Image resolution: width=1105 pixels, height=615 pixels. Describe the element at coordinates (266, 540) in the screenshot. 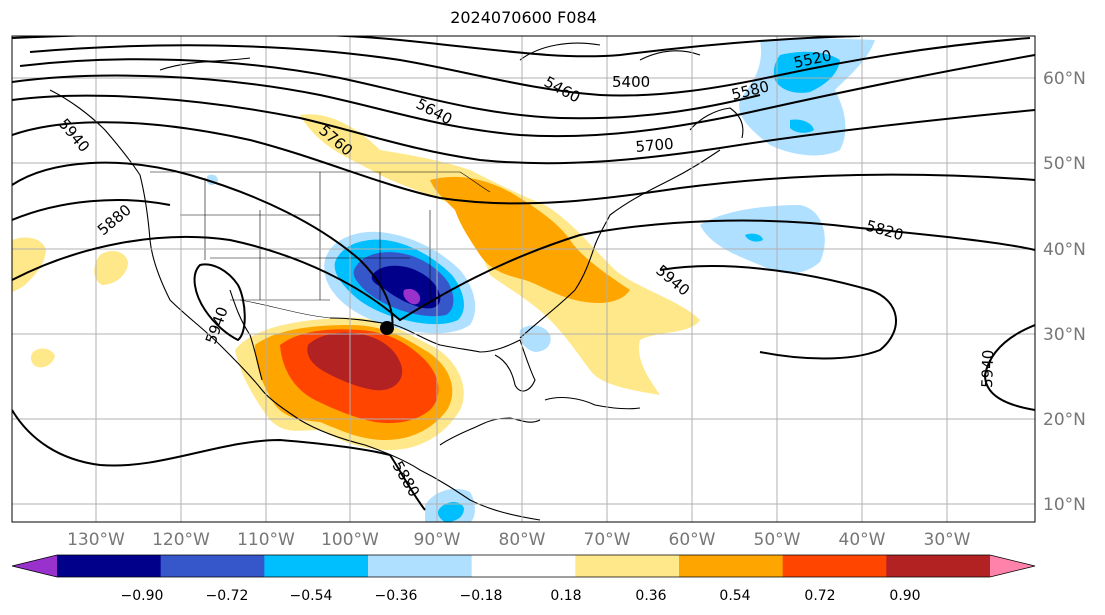

I see `longitude-label: 110°W` at that location.